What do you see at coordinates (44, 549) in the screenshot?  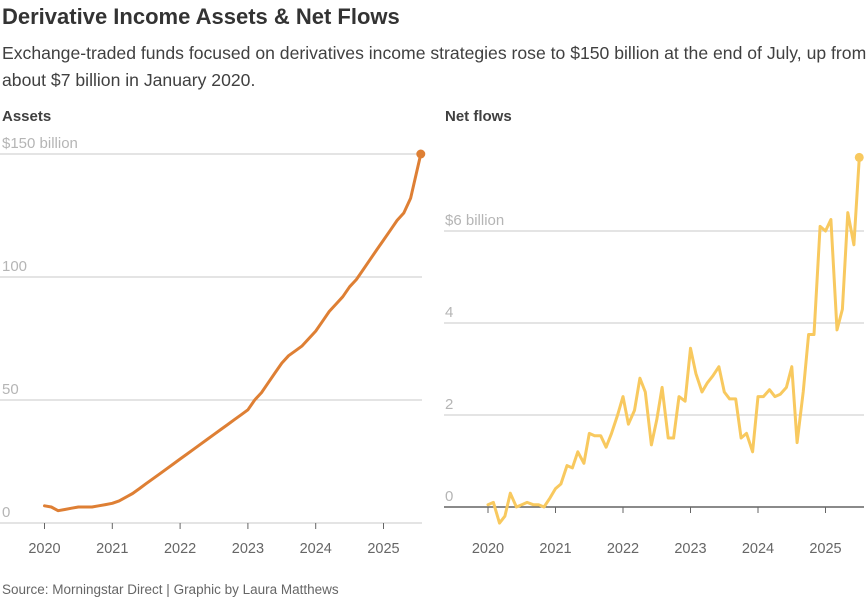 I see `assets-x-tick-label: 2020` at bounding box center [44, 549].